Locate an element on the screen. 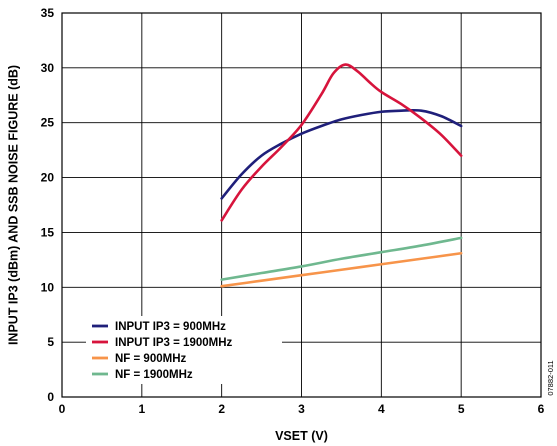 This screenshot has height=446, width=557. x-tick-label-5: 5 is located at coordinates (461, 409).